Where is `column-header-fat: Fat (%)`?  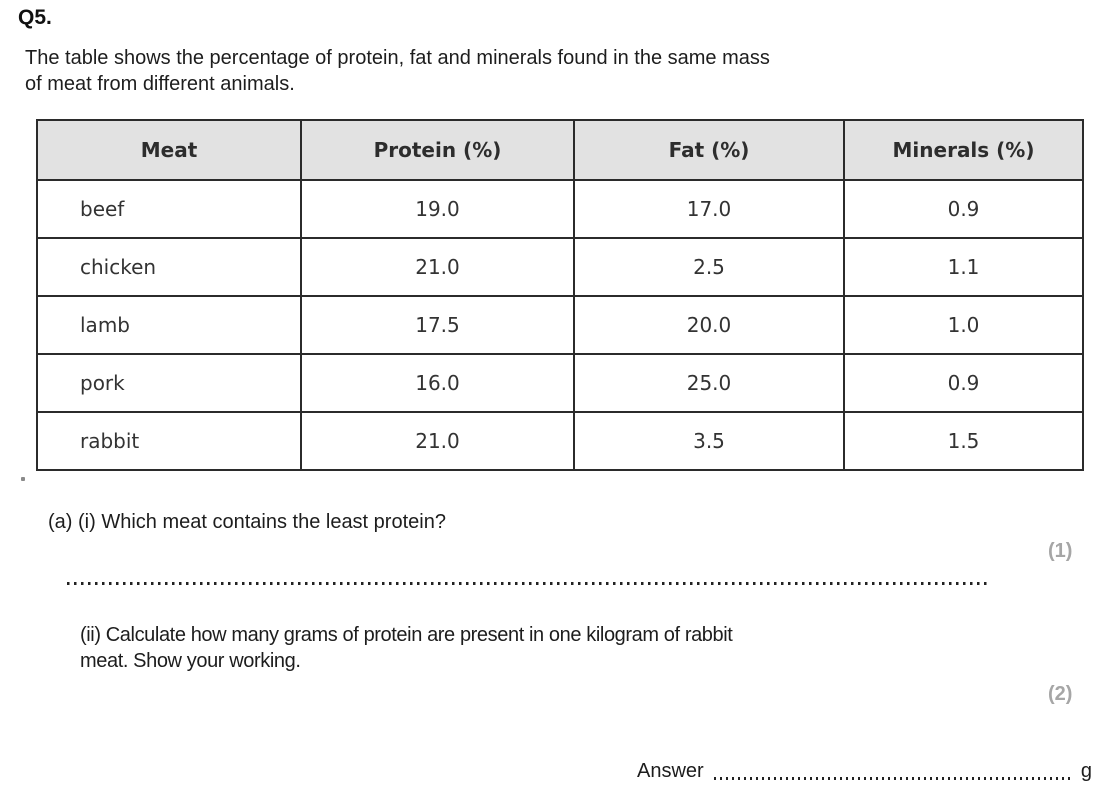 column-header-fat: Fat (%) is located at coordinates (709, 150).